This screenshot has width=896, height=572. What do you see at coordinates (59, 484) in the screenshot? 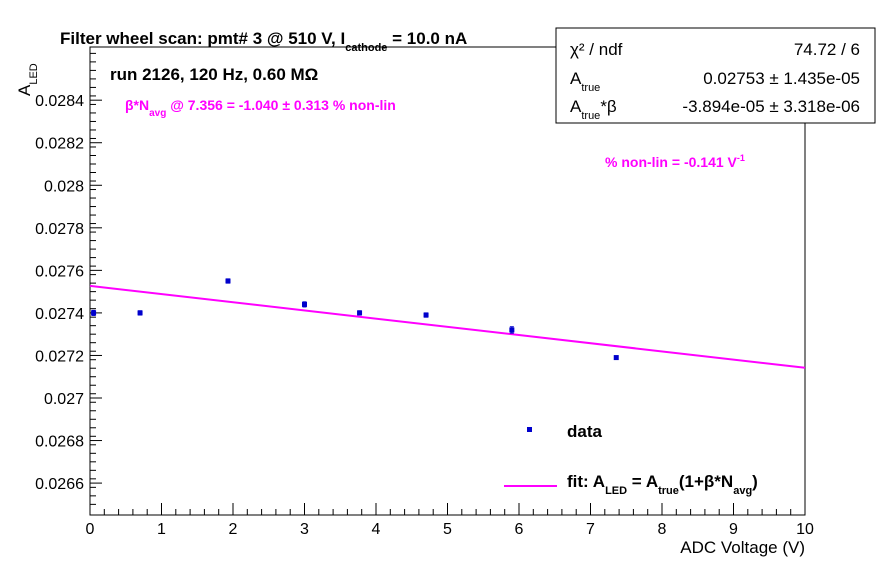
I see `y-tick-label: 0.0266` at bounding box center [59, 484].